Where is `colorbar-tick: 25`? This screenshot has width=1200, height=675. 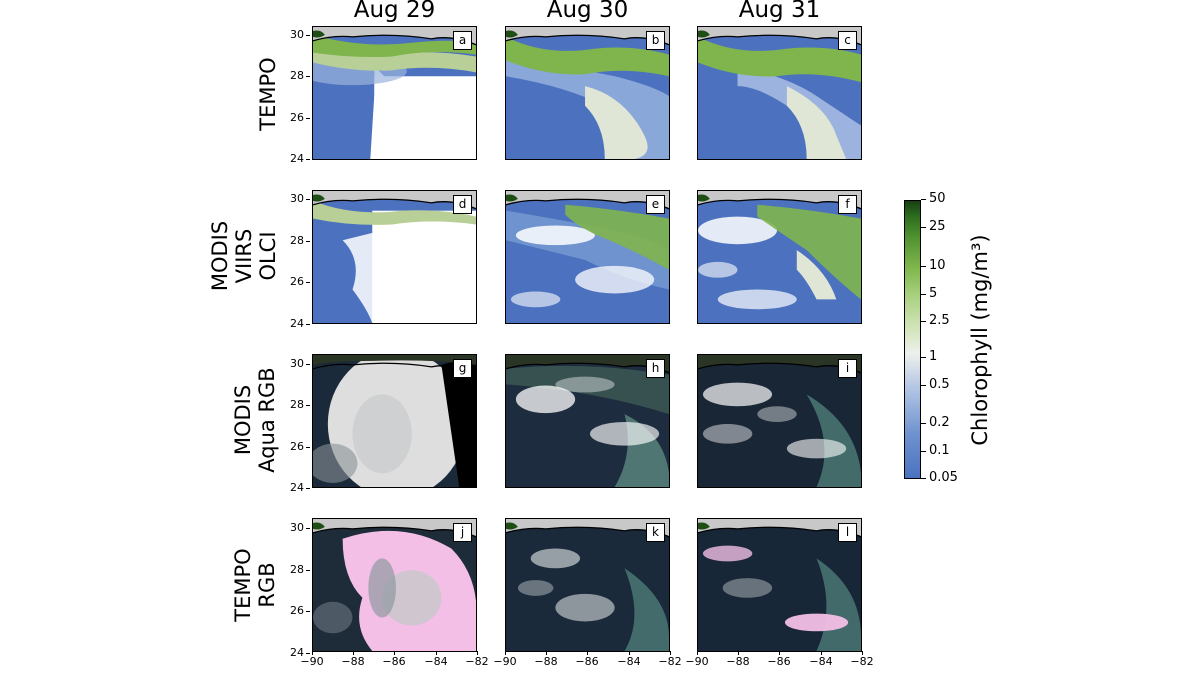 colorbar-tick: 25 is located at coordinates (933, 226).